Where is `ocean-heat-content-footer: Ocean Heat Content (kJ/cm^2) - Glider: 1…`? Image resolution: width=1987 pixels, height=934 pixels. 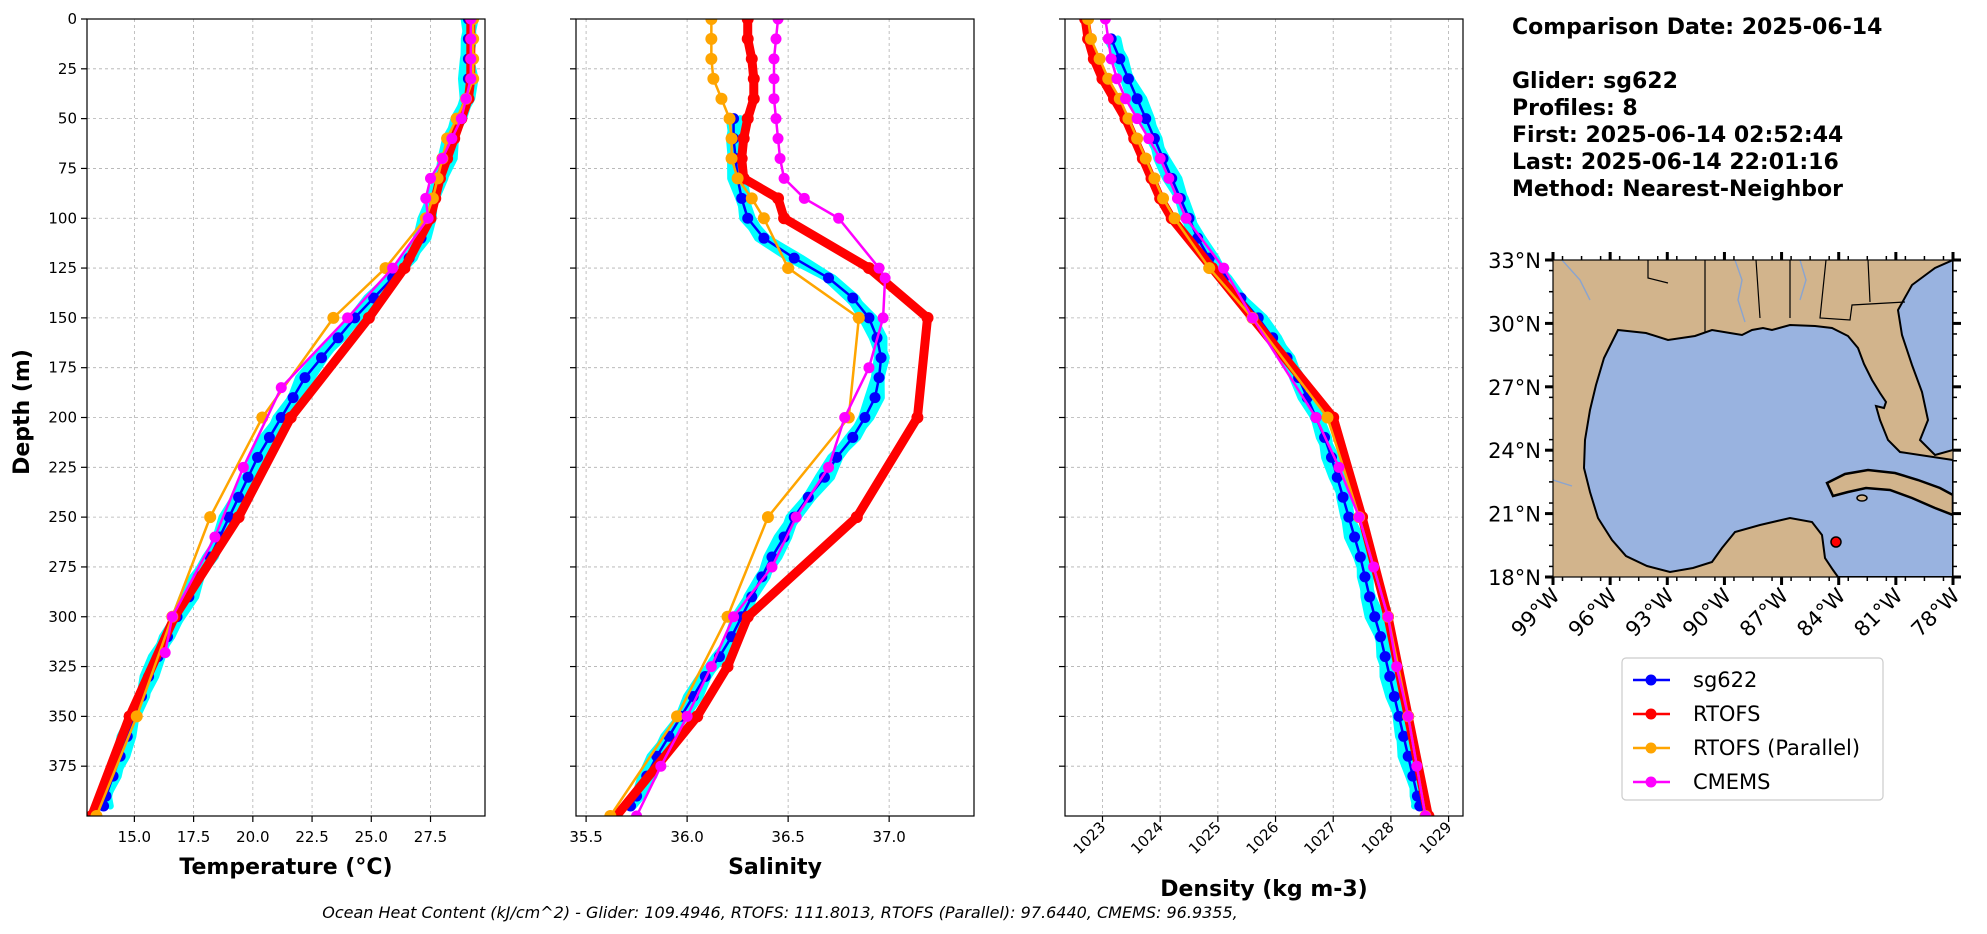 ocean-heat-content-footer: Ocean Heat Content (kJ/cm^2) - Glider: 1… is located at coordinates (780, 912).